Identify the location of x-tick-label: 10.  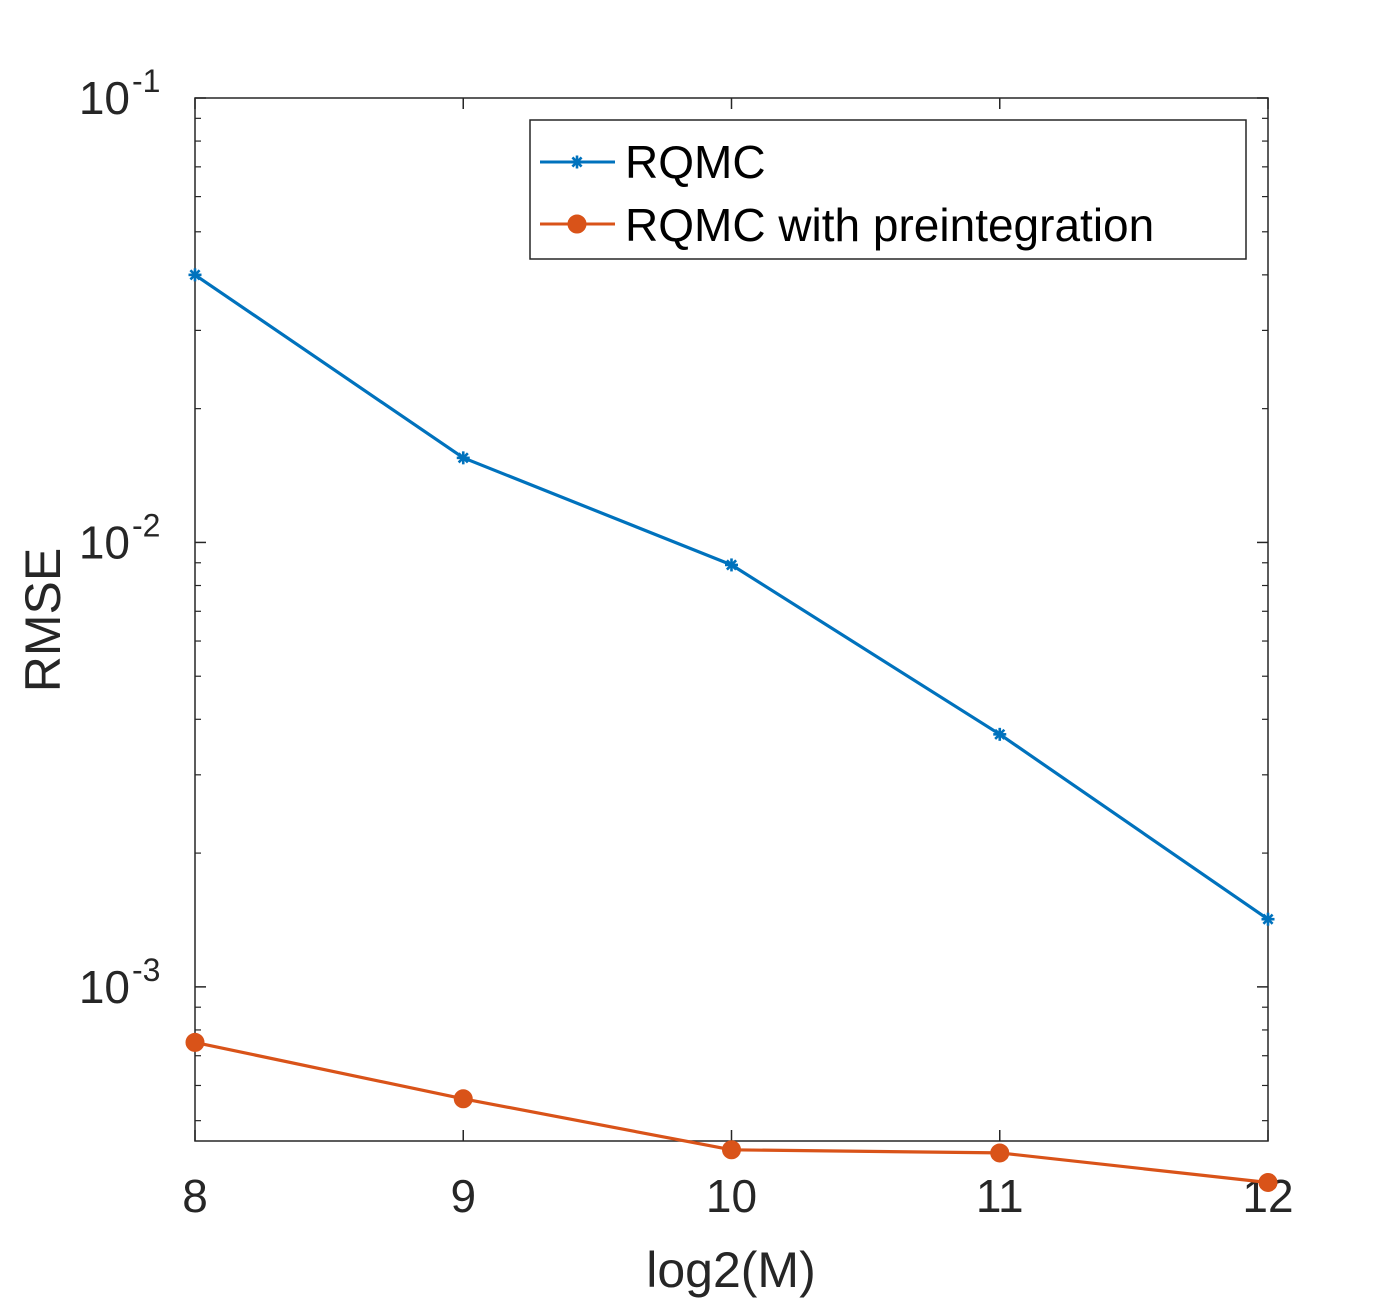
(731, 1196).